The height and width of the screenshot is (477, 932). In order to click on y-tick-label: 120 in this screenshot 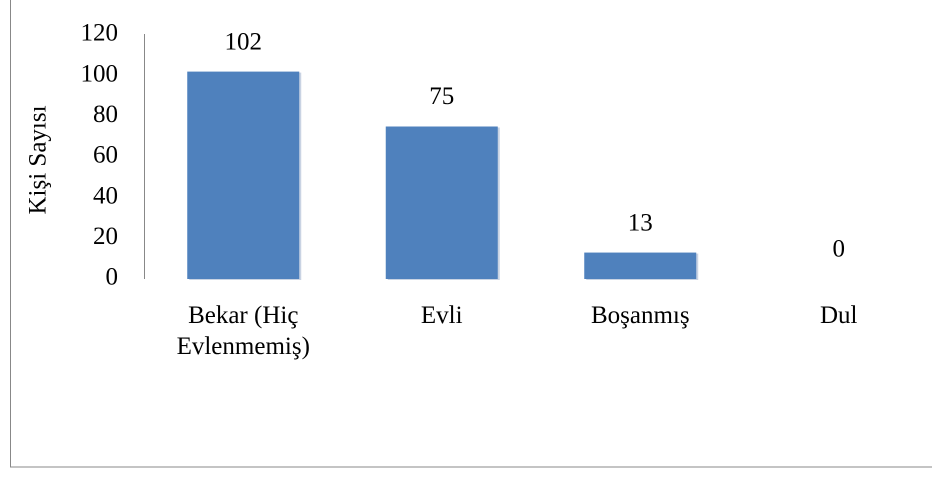, I will do `click(100, 33)`.